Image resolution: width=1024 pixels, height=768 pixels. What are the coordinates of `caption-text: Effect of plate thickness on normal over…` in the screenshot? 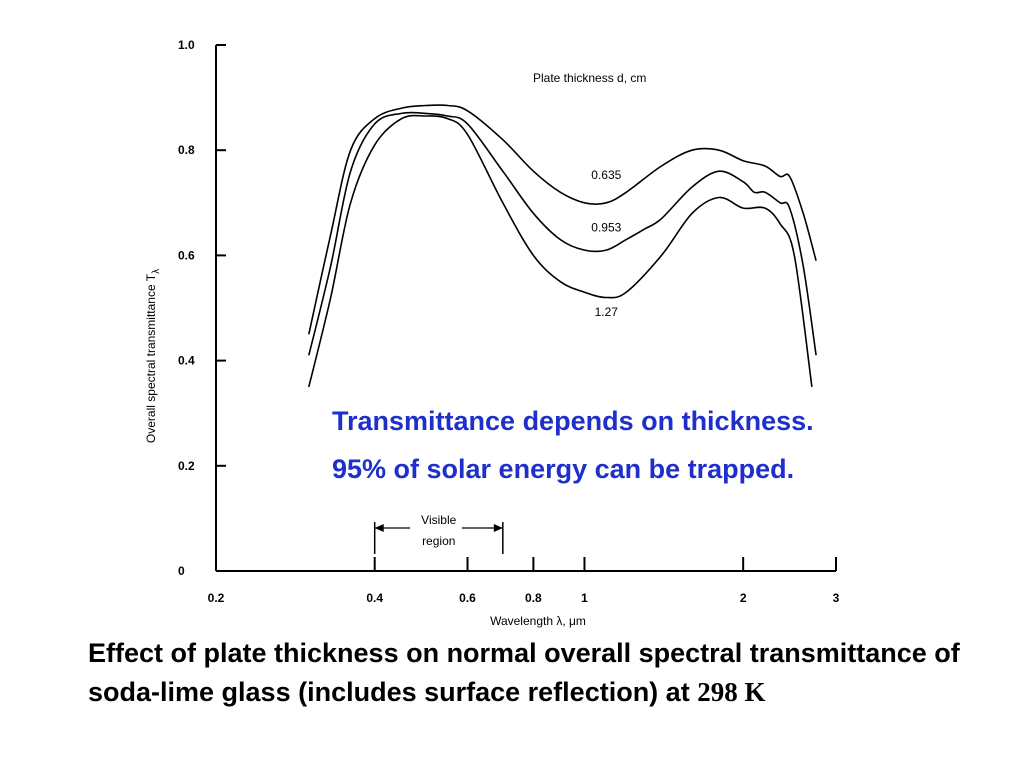 It's located at (524, 672).